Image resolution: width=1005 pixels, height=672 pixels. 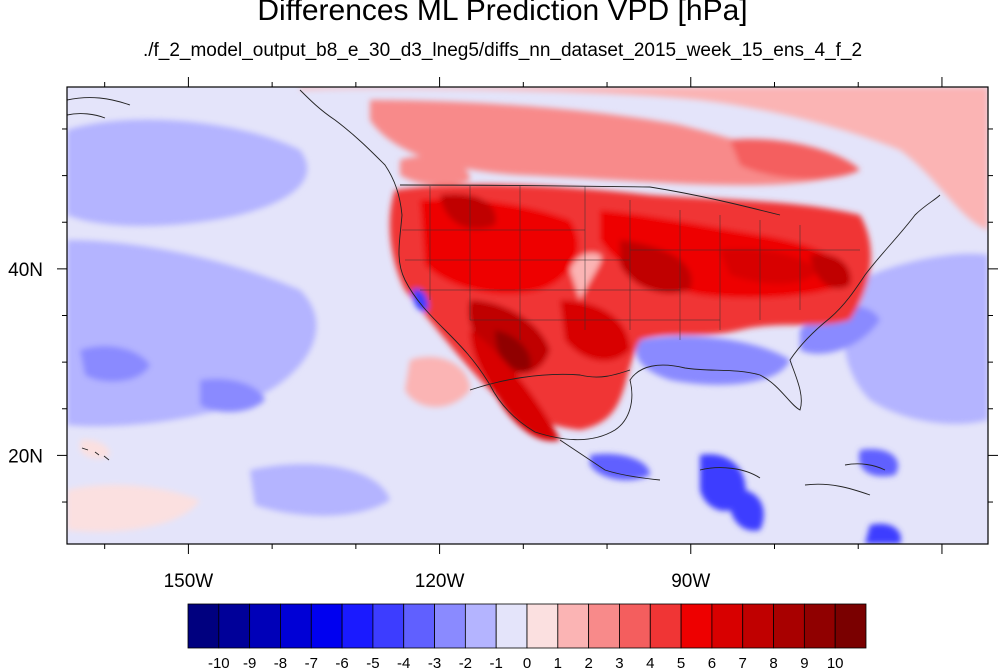 What do you see at coordinates (440, 581) in the screenshot?
I see `lon-tick-label: 120W` at bounding box center [440, 581].